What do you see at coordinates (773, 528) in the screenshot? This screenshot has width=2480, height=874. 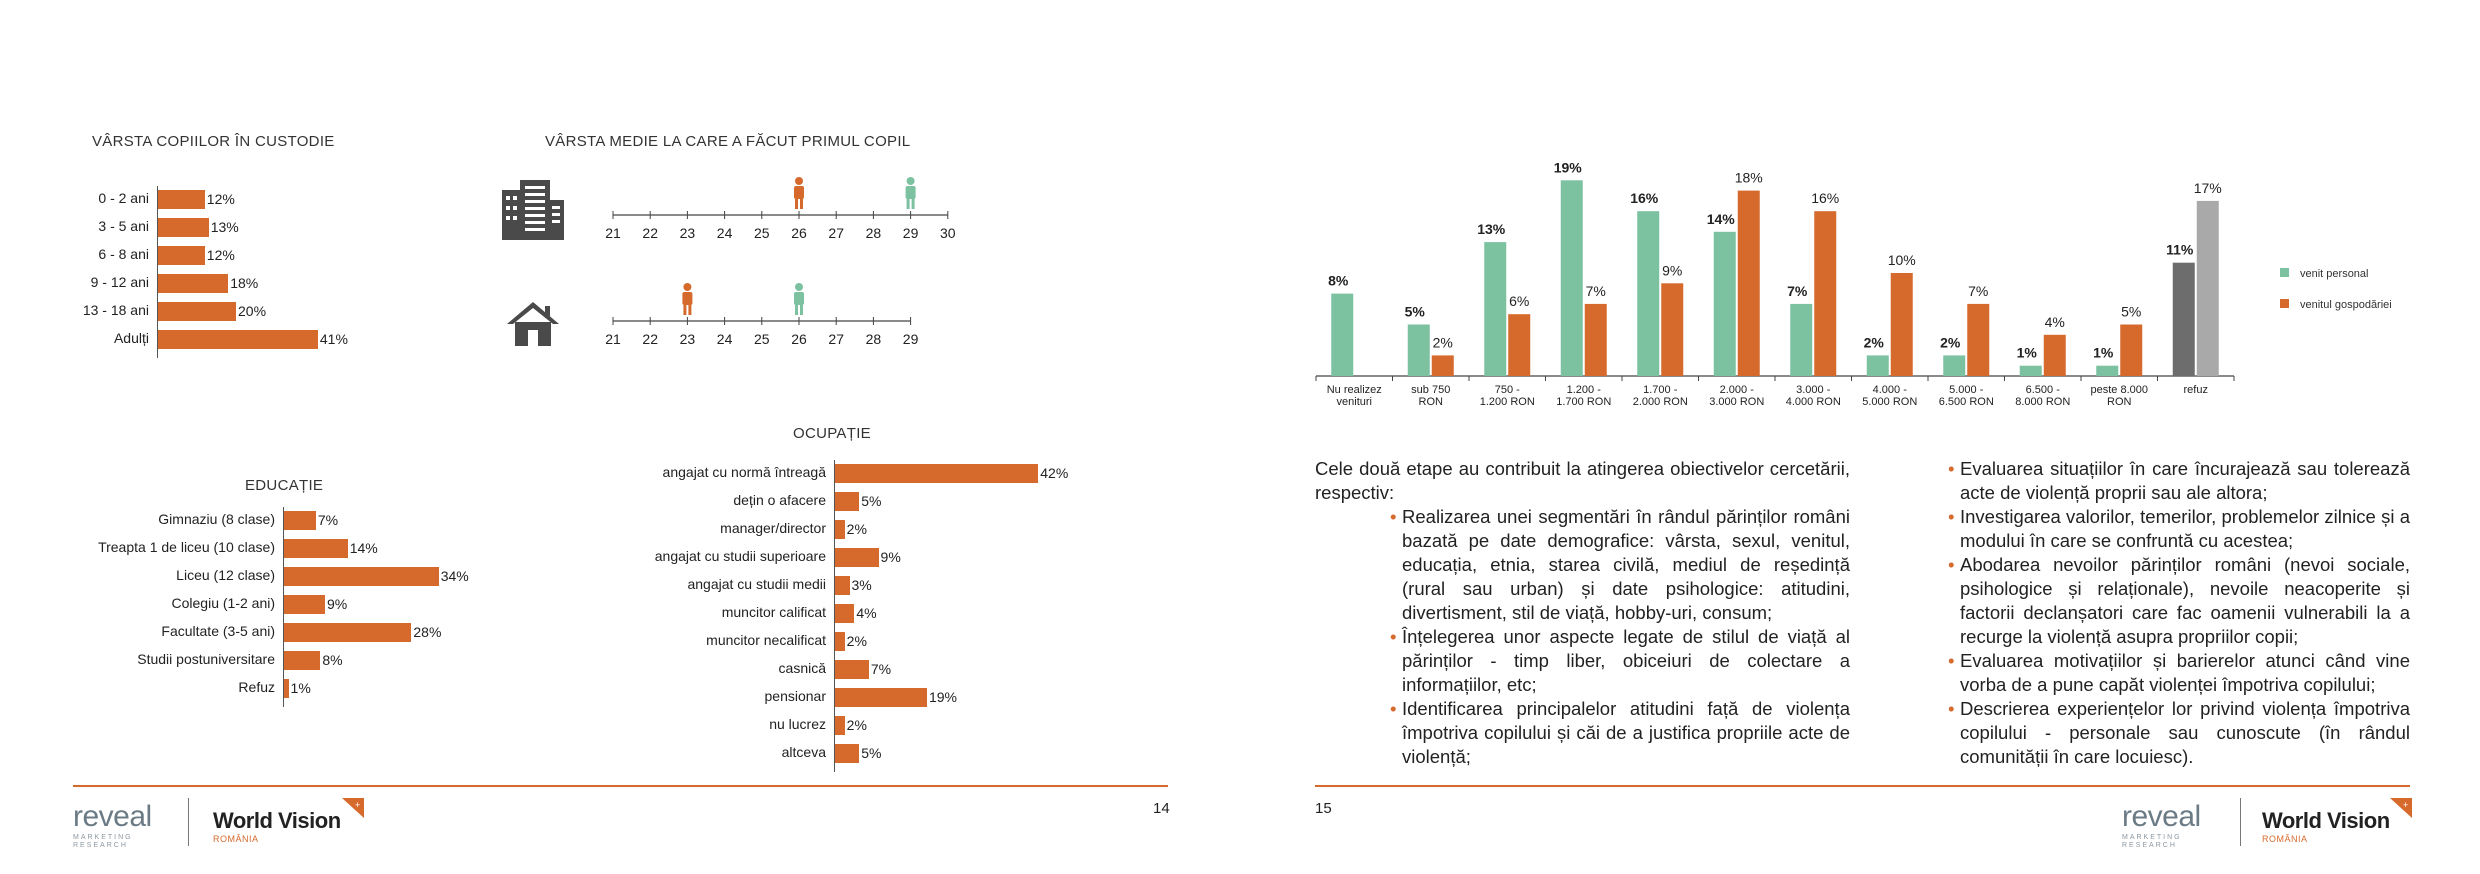 I see `bar-label: manager/director` at bounding box center [773, 528].